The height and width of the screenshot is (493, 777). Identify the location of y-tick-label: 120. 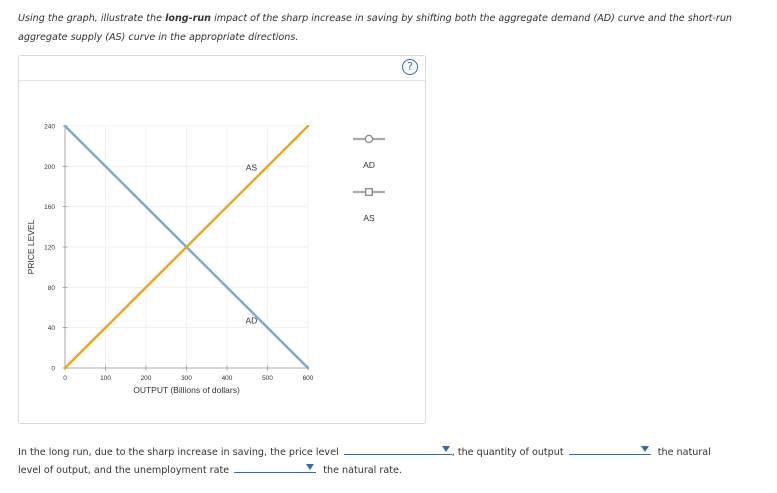
(49, 248).